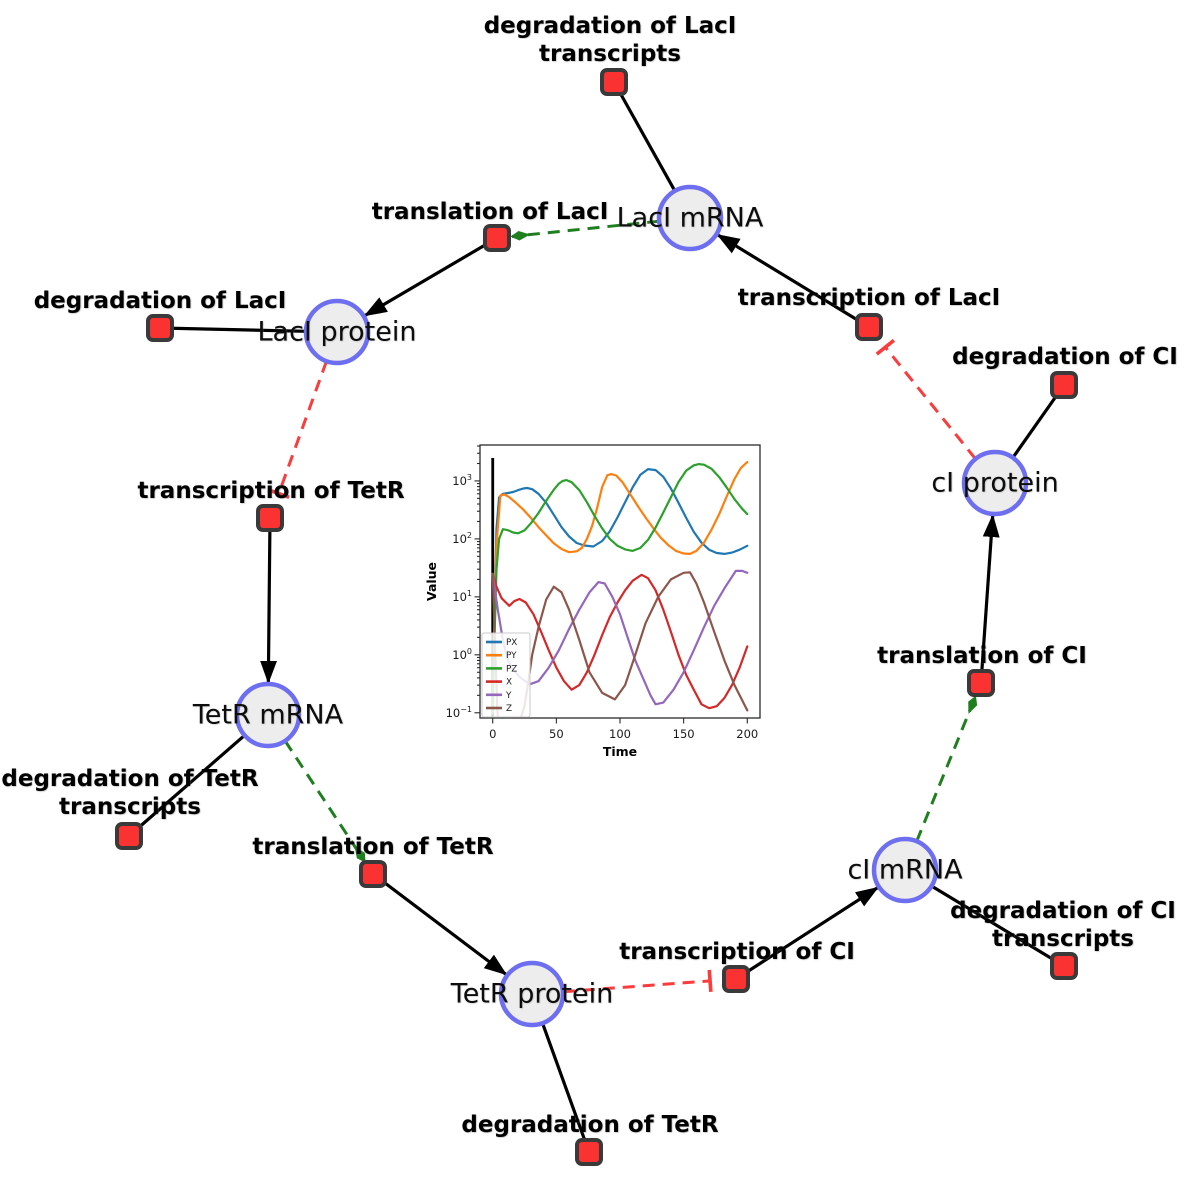  What do you see at coordinates (511, 656) in the screenshot?
I see `legend-label-PY: PY` at bounding box center [511, 656].